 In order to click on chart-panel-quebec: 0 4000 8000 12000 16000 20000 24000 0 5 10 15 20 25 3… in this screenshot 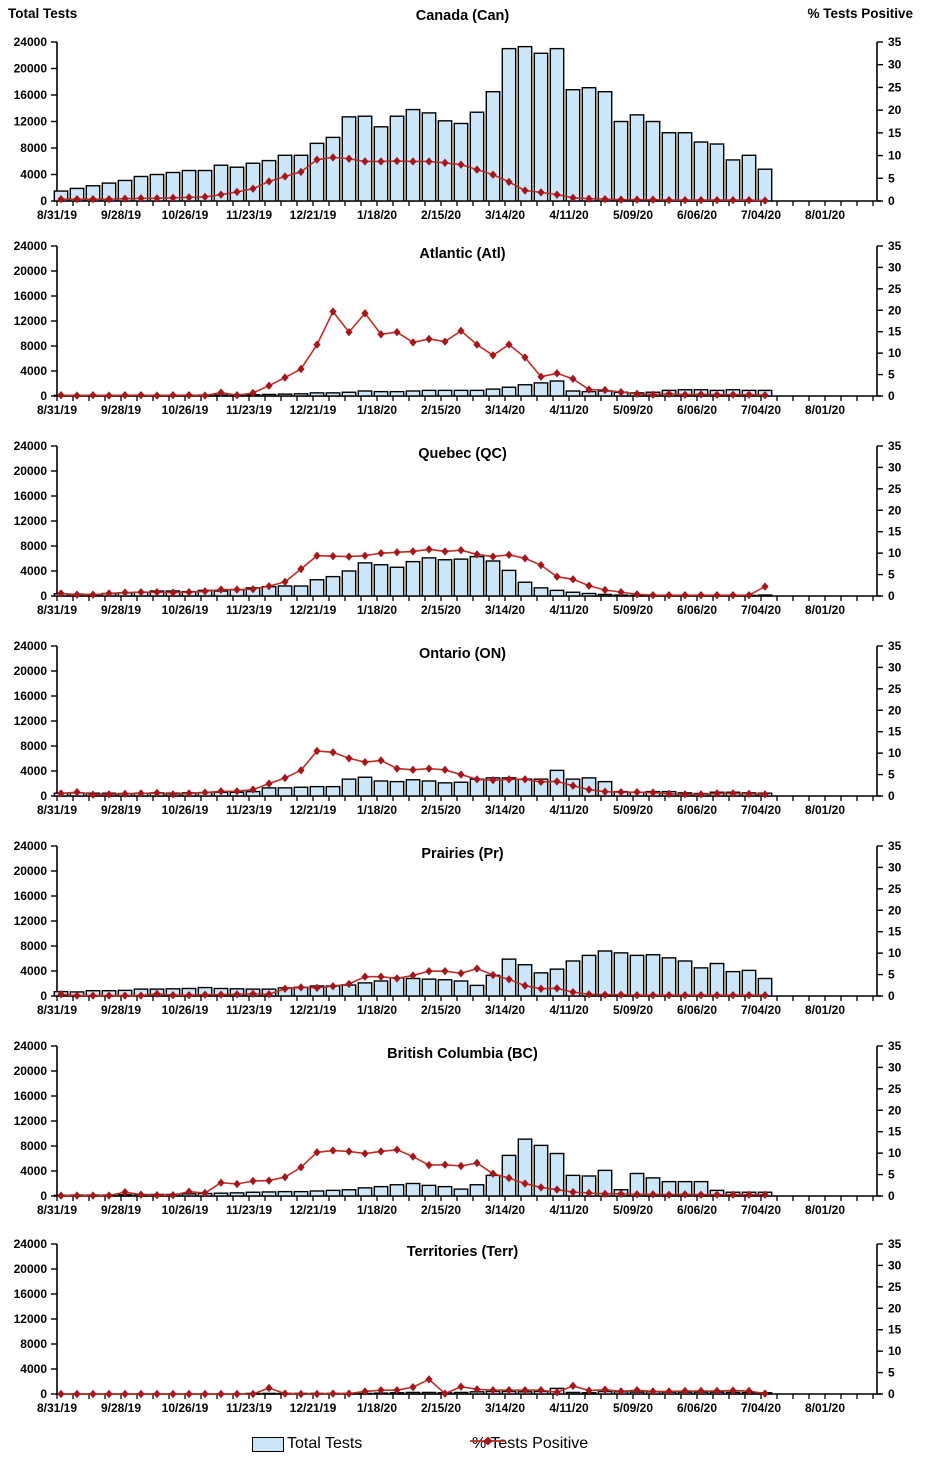, I will do `click(462, 530)`.